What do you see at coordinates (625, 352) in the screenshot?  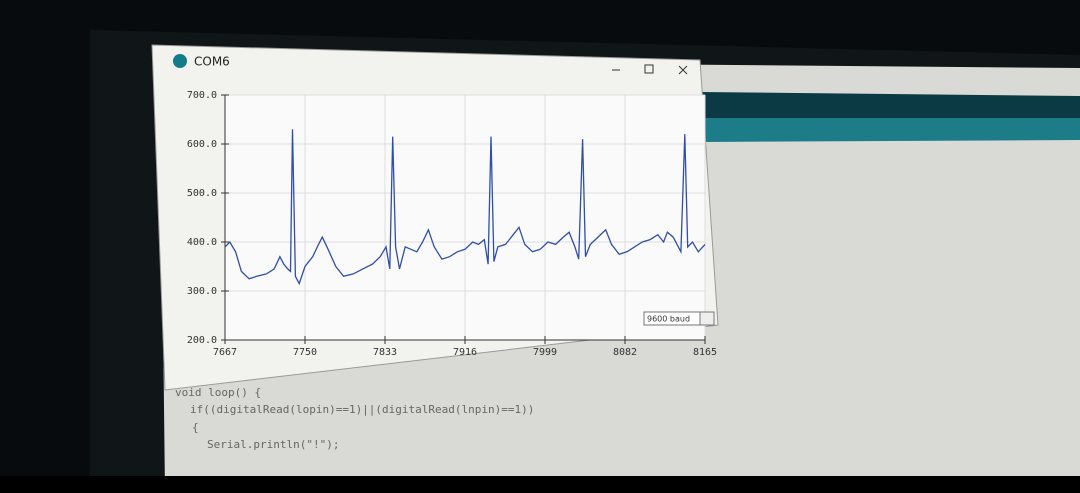 I see `x-tick-label: 8082` at bounding box center [625, 352].